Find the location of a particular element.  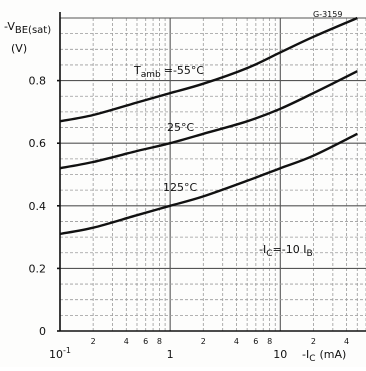

label-series-minus55: Tamb=-55°C is located at coordinates (168, 72).